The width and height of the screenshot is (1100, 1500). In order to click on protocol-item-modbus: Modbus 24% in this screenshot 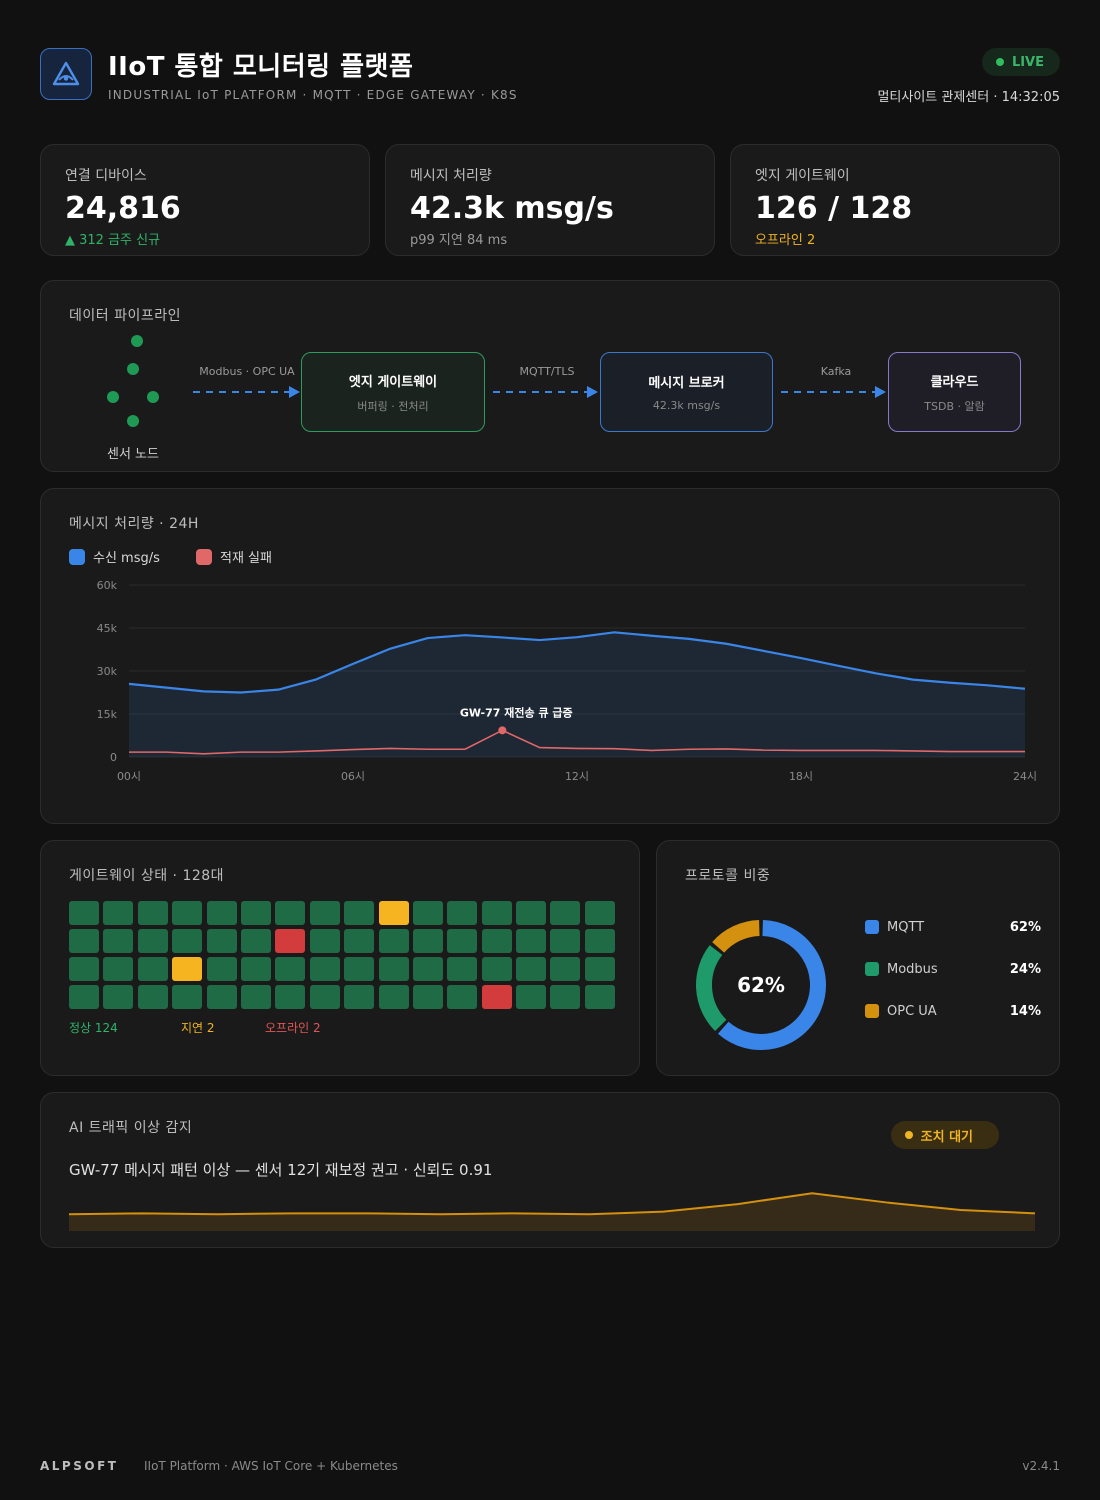, I will do `click(953, 969)`.